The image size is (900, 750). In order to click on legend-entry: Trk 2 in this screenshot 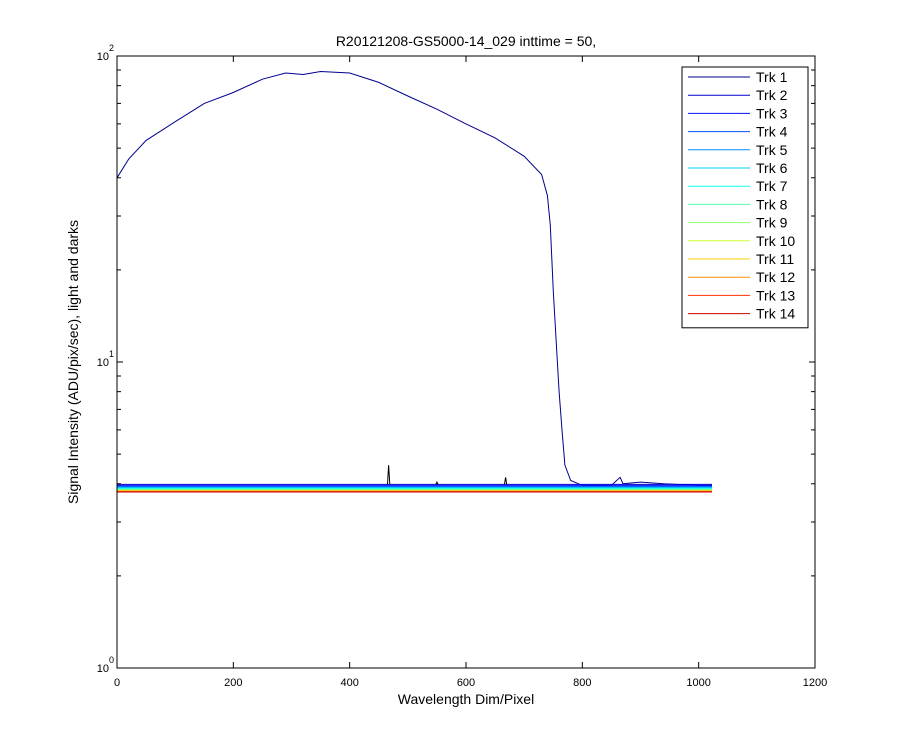, I will do `click(772, 95)`.